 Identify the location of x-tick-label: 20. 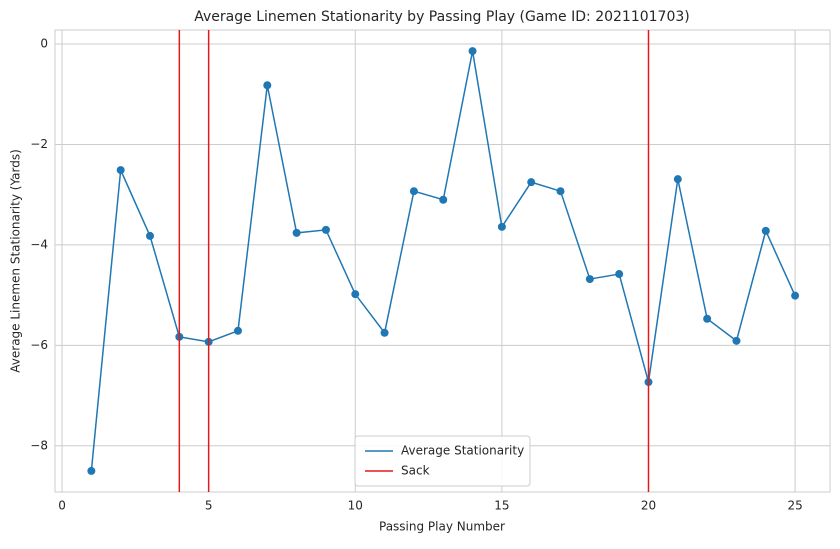
(648, 506).